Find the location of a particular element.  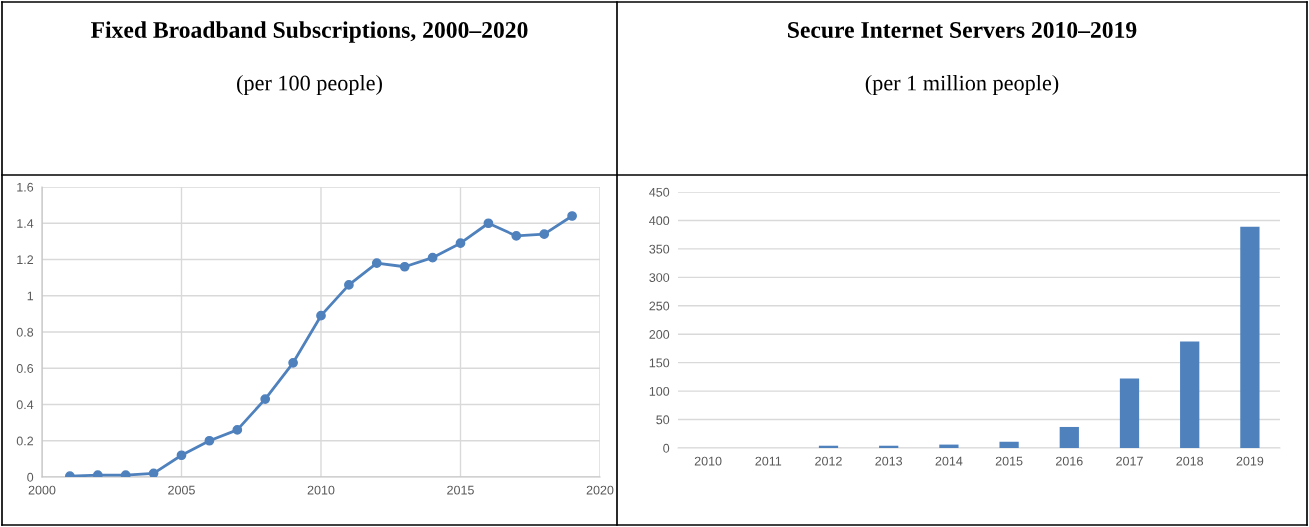

chart-subtitle: (per 1 million people) is located at coordinates (962, 85).